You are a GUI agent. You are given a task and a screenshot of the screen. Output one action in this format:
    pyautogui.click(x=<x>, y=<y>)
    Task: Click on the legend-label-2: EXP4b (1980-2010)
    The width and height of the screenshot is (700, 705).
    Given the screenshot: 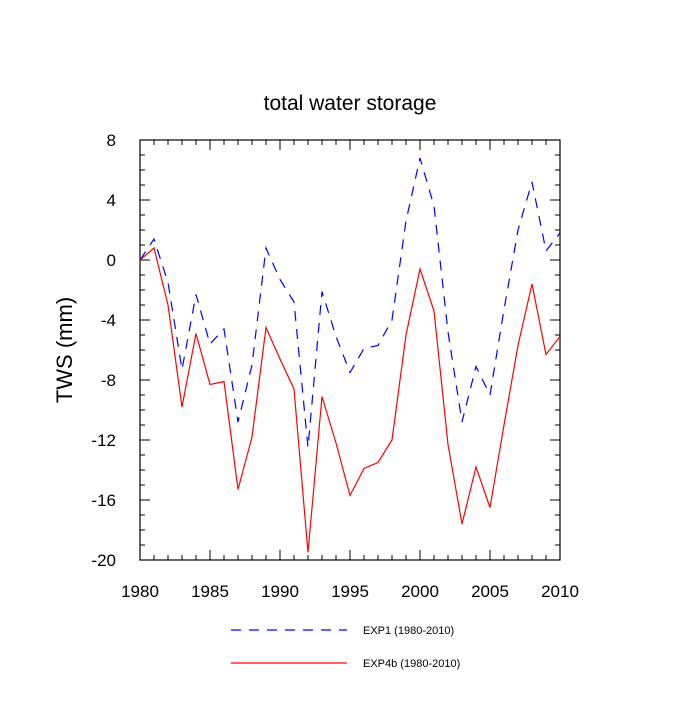 What is the action you would take?
    pyautogui.click(x=411, y=664)
    